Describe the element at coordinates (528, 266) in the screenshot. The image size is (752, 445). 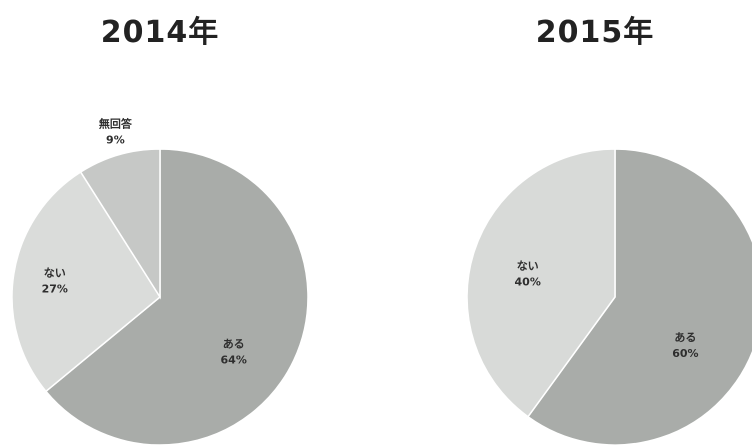
I see `pie-label-2015-nai: ない` at that location.